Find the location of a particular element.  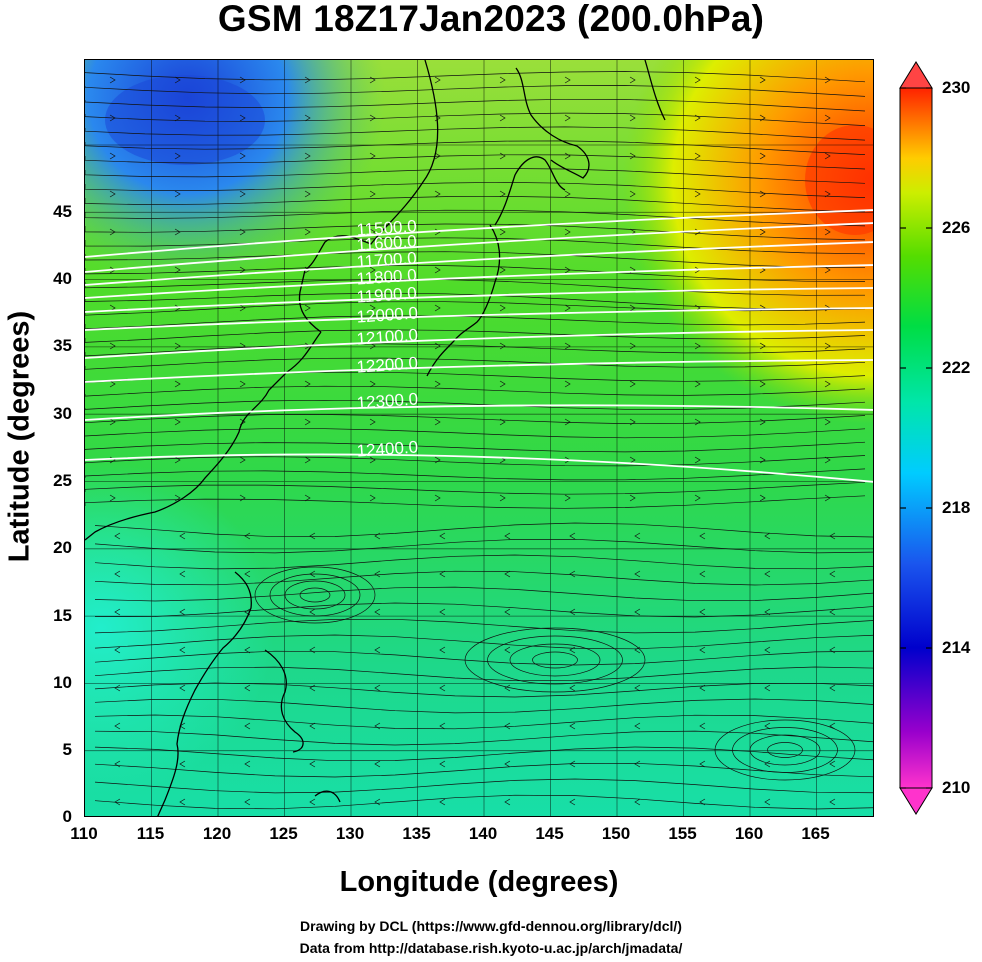

x-tick-label: 150 is located at coordinates (616, 833).